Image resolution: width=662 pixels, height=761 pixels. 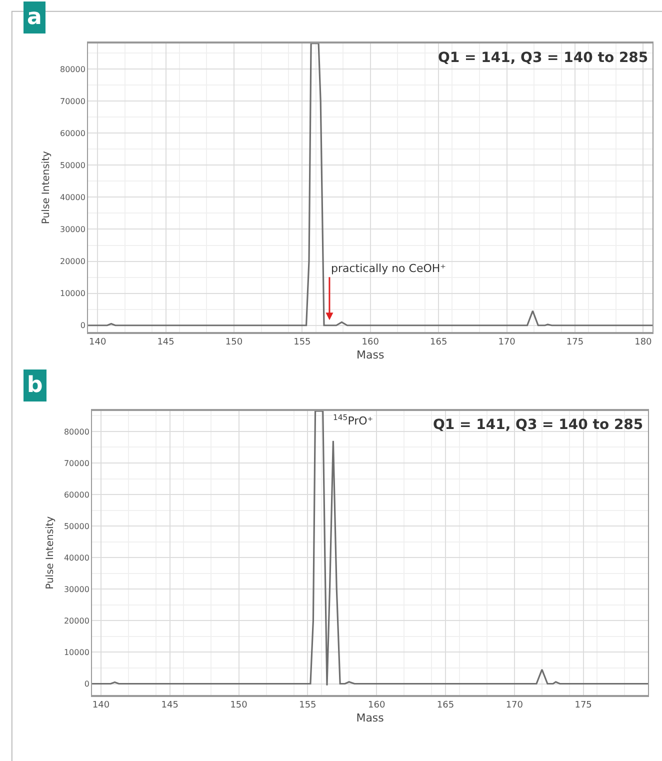 What do you see at coordinates (35, 385) in the screenshot?
I see `chart-title: b` at bounding box center [35, 385].